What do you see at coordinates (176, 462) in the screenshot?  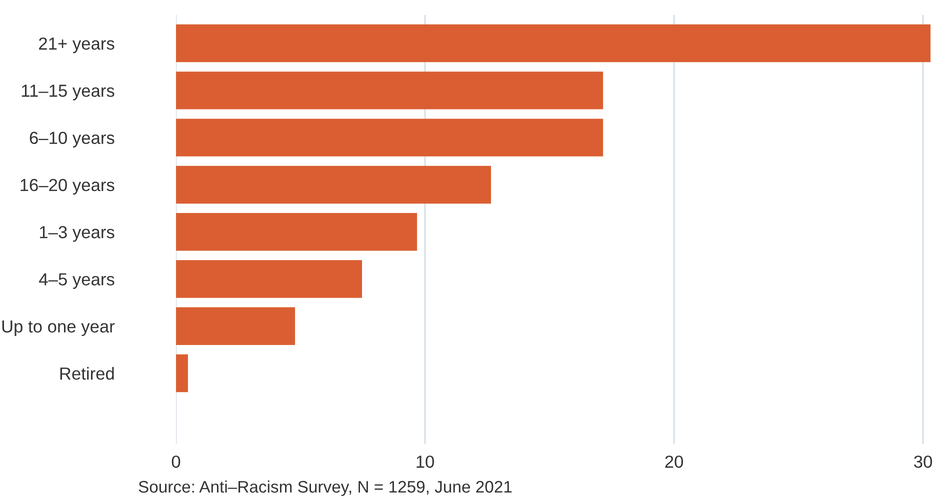 I see `x-tick-label: 0` at bounding box center [176, 462].